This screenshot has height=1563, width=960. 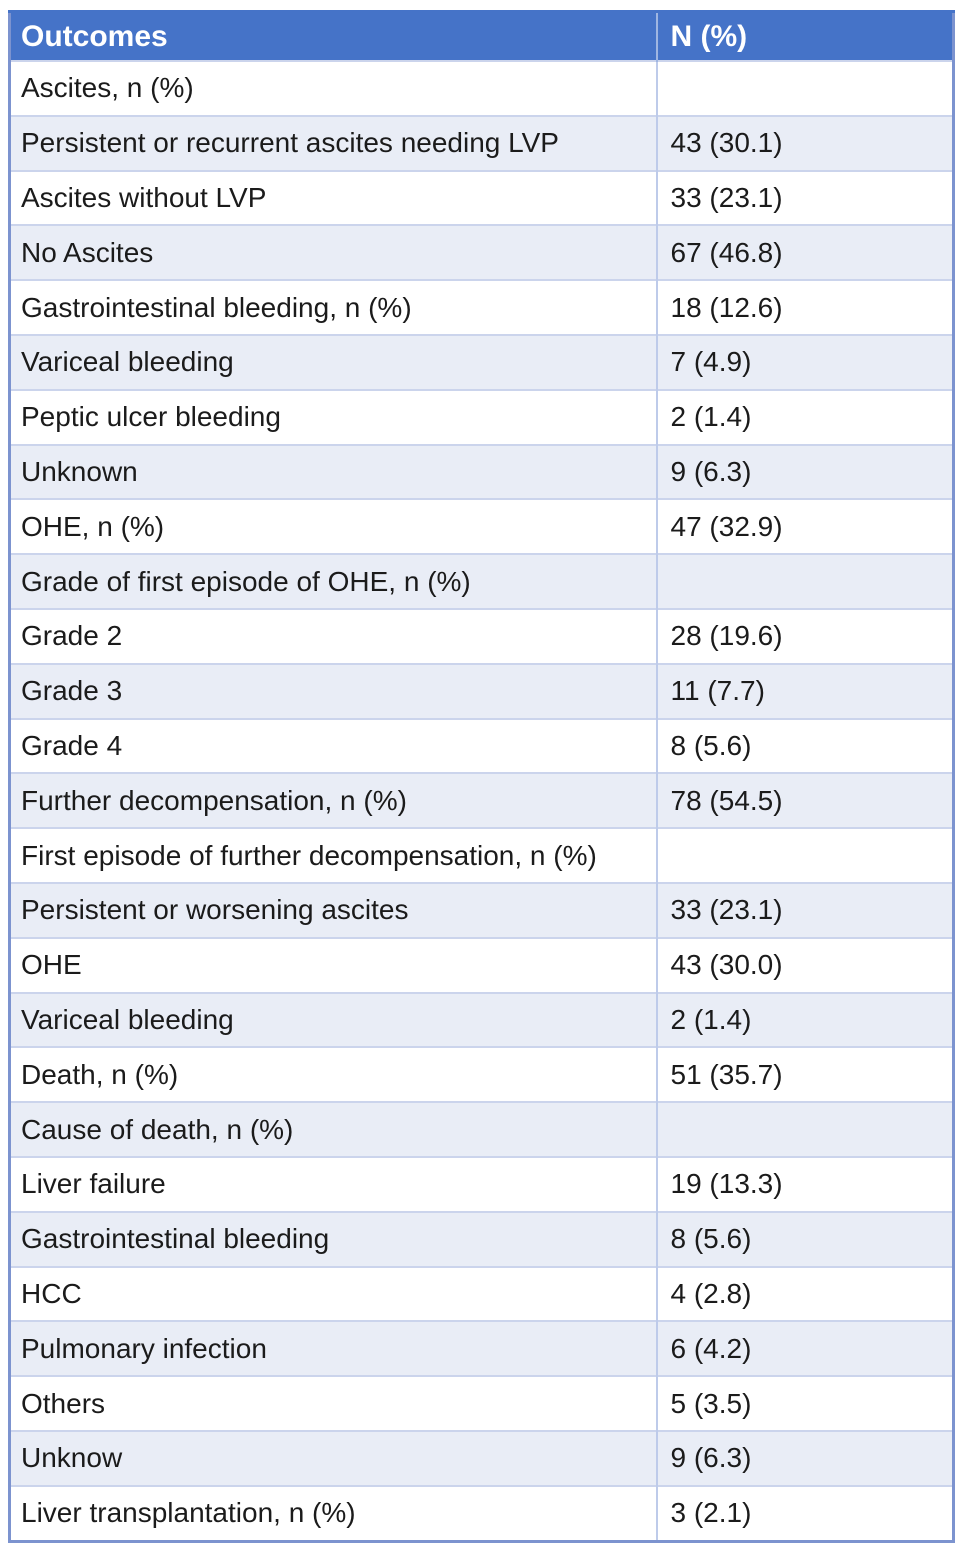 What do you see at coordinates (333, 1403) in the screenshot?
I see `outcome-label-cell: Others` at bounding box center [333, 1403].